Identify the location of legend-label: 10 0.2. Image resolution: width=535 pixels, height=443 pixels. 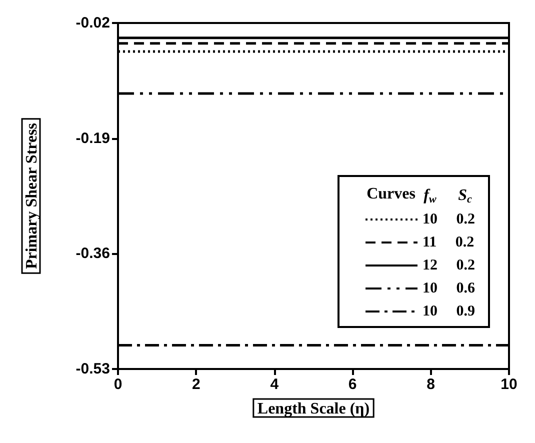
(448, 220).